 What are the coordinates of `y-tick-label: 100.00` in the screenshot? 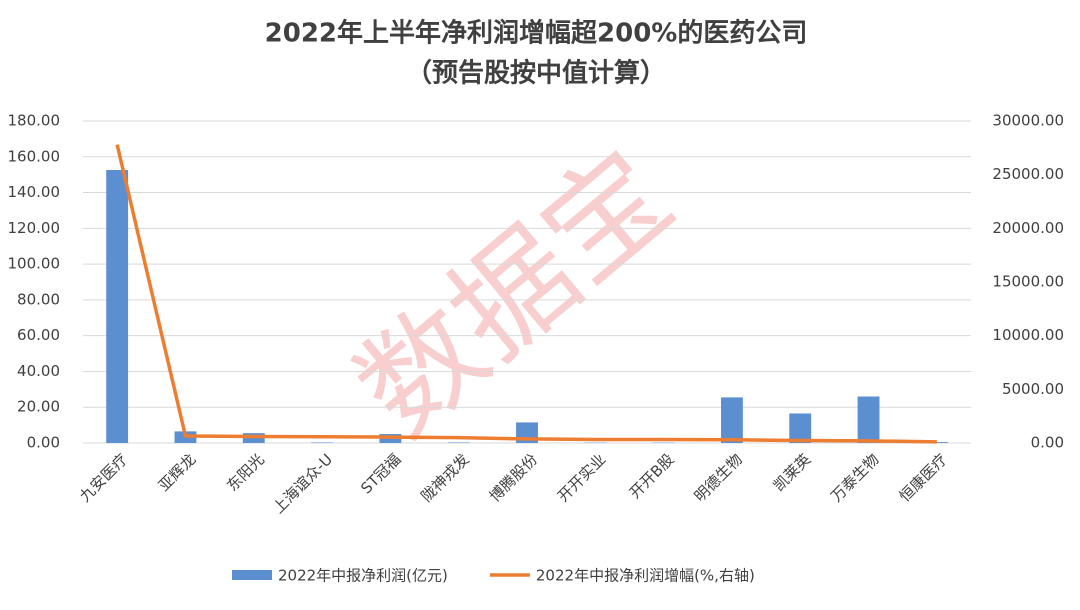 It's located at (34, 264).